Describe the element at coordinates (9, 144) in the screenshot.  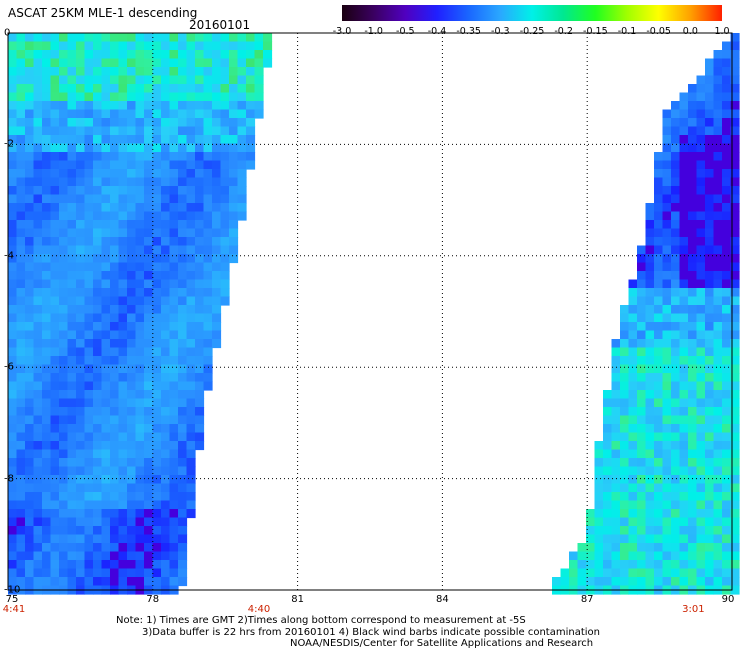
I see `y-tick-label: -2` at that location.